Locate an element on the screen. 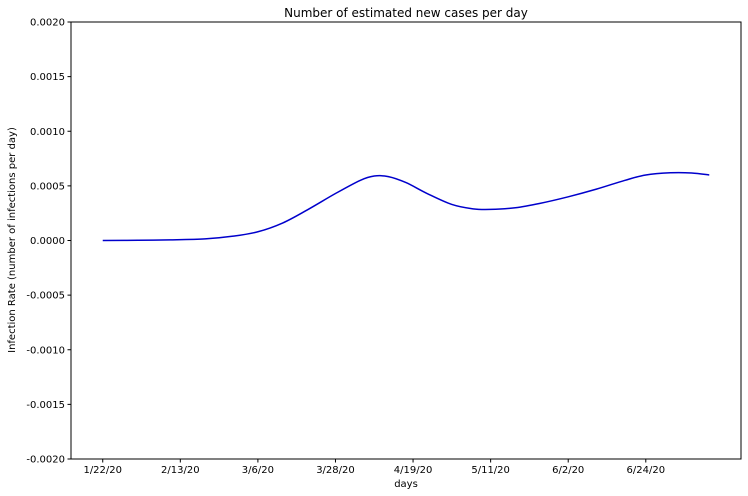  y-tick-label: -0.0010 is located at coordinates (45, 350).